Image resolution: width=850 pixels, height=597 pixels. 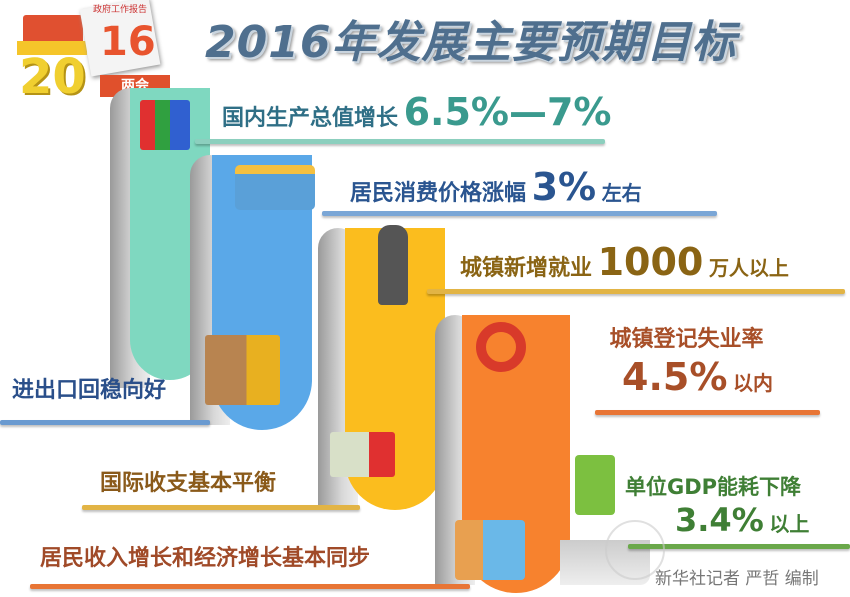 I want to click on target-balance-label: 国际收支基本平衡, so click(x=188, y=483).